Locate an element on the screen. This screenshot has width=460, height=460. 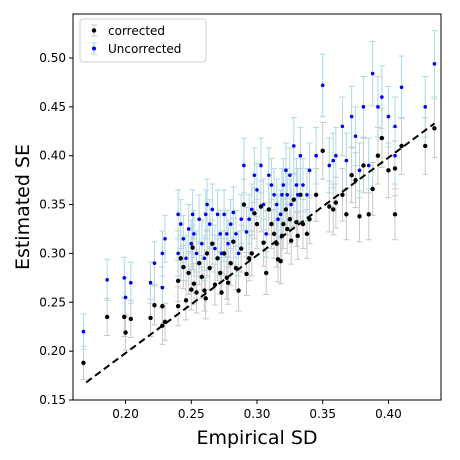
y-tick-label: 0.30 is located at coordinates (52, 253).